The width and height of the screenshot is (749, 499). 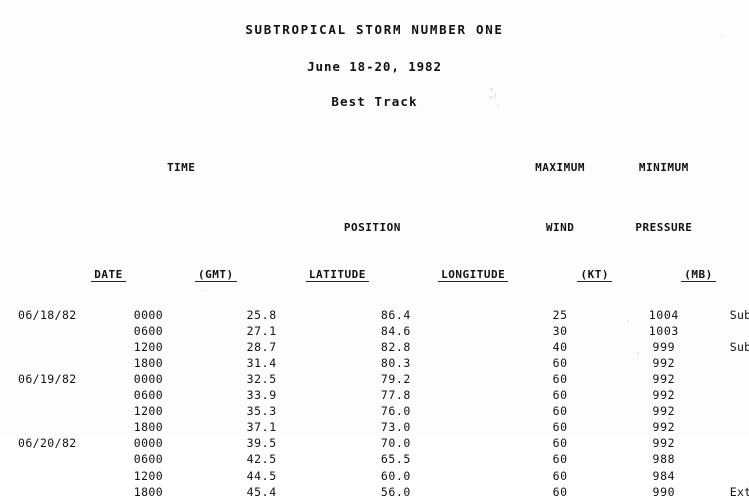 I want to click on header-cell-pressure-top: MINIMUM, so click(x=664, y=168).